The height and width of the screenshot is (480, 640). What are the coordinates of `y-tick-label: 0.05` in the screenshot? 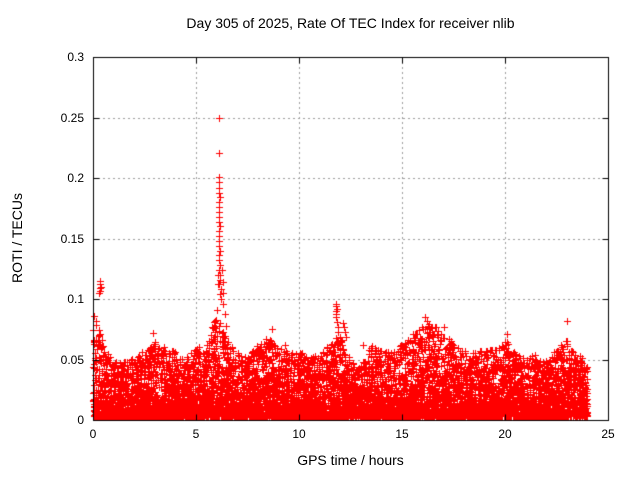 It's located at (72, 360).